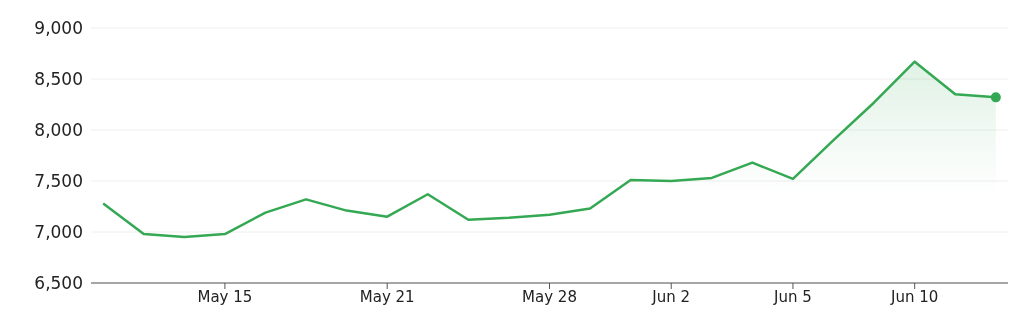  I want to click on y-tick-label: 8,000, so click(58, 130).